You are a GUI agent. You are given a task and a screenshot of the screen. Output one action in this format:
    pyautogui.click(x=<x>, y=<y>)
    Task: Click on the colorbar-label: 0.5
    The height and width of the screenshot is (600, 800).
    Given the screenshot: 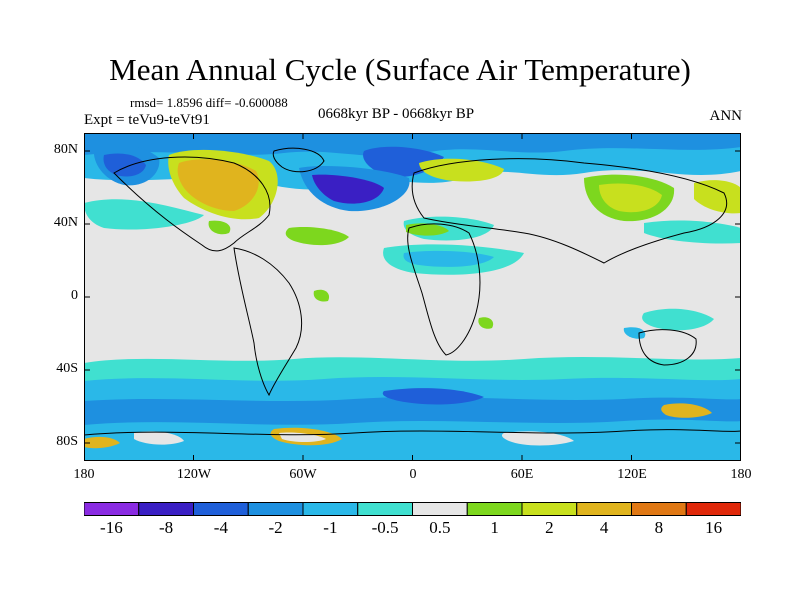 What is the action you would take?
    pyautogui.click(x=440, y=527)
    